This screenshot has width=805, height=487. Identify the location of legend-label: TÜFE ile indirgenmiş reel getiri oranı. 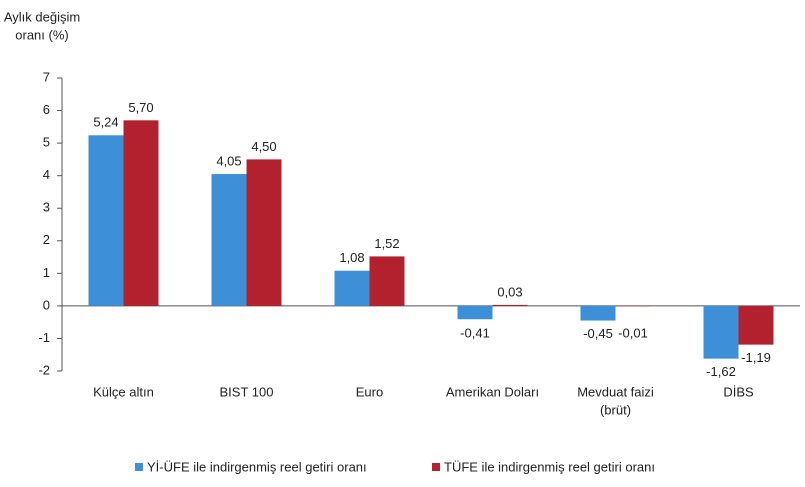
(549, 466).